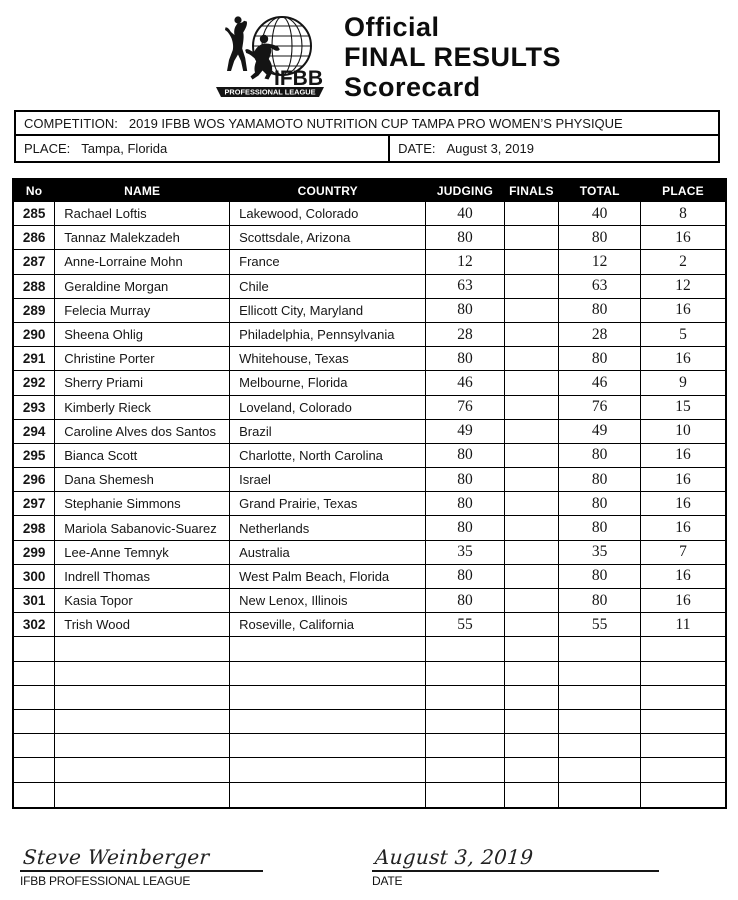 The height and width of the screenshot is (900, 738). What do you see at coordinates (600, 383) in the screenshot?
I see `cell-total: 46` at bounding box center [600, 383].